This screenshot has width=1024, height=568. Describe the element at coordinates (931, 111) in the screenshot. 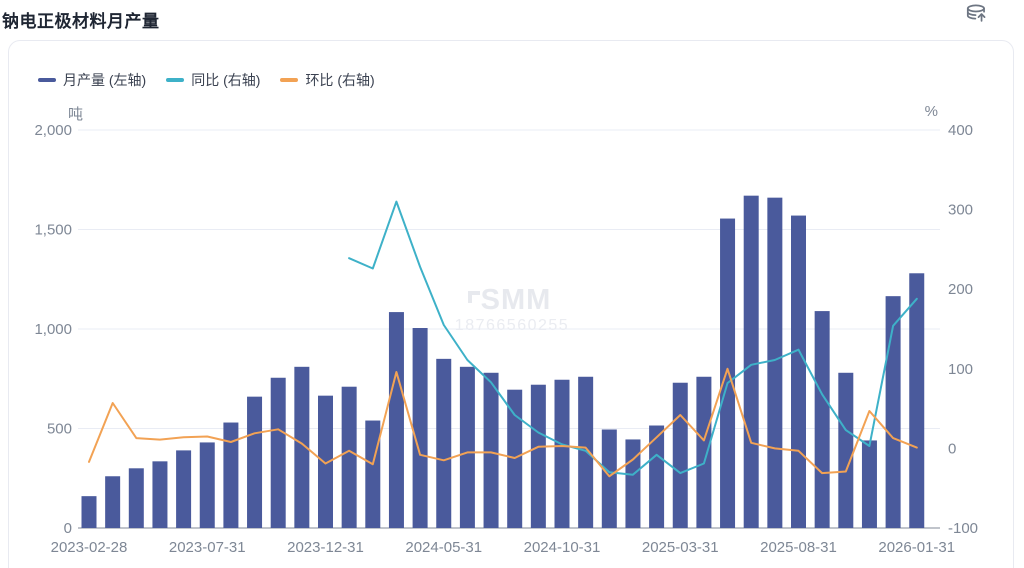

I see `right-axis-unit: %` at that location.